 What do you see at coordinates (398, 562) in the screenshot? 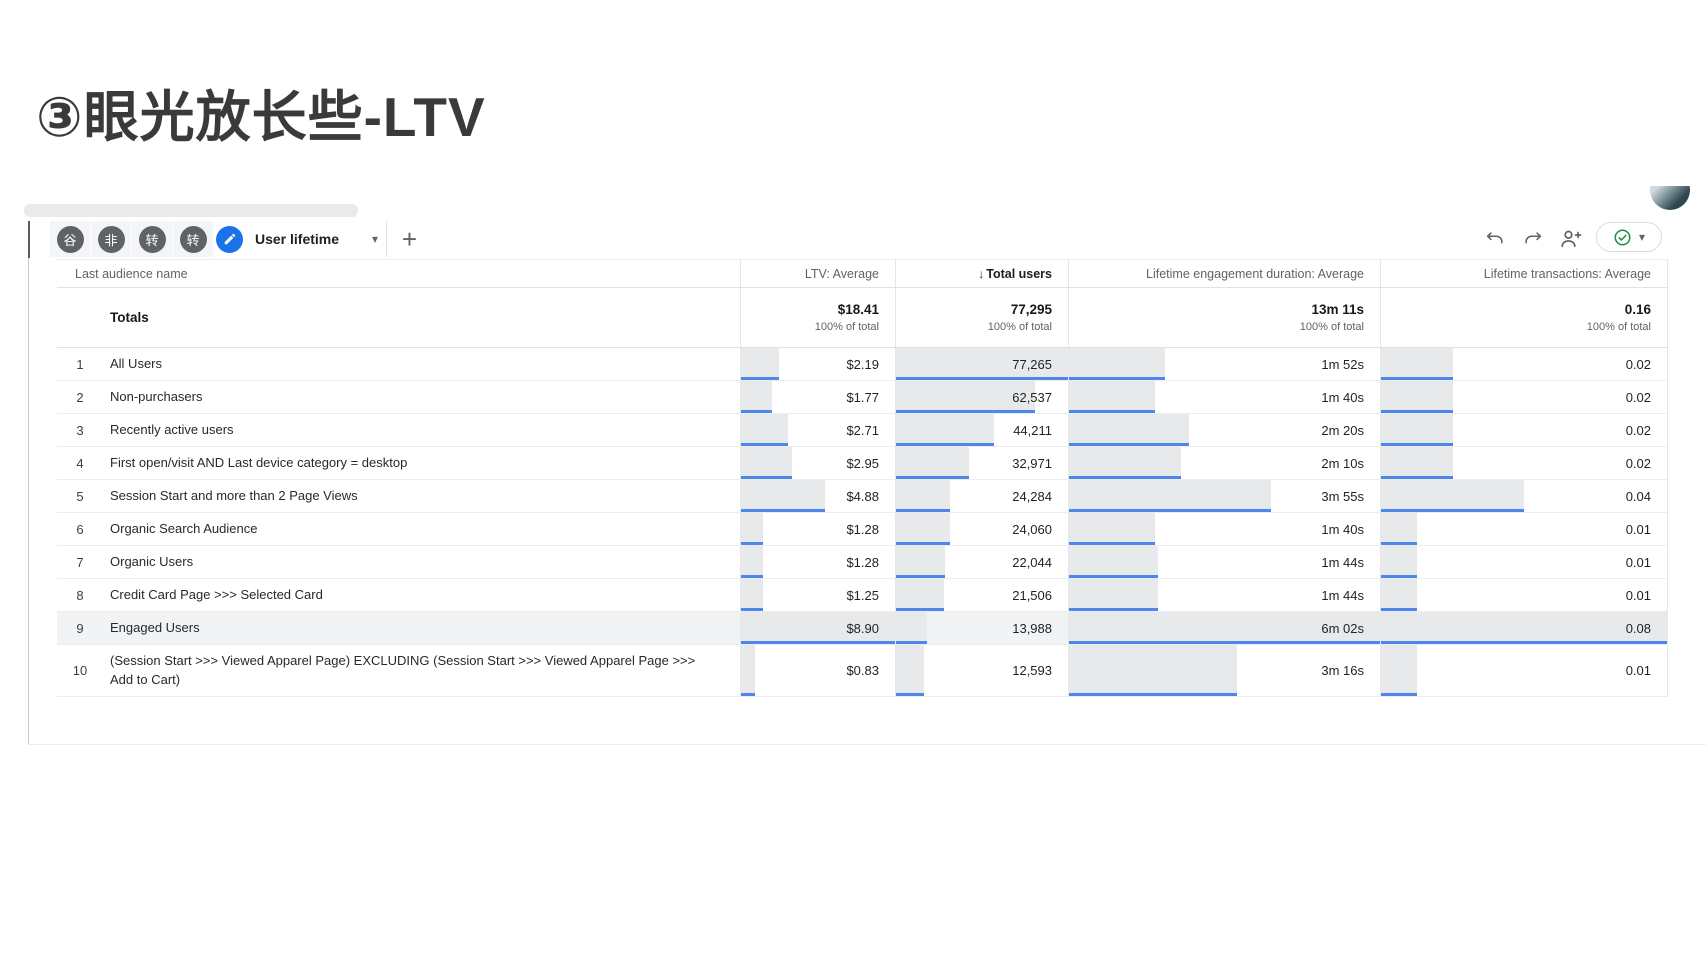
I see `audience-name-cell: 7 Organic Users` at bounding box center [398, 562].